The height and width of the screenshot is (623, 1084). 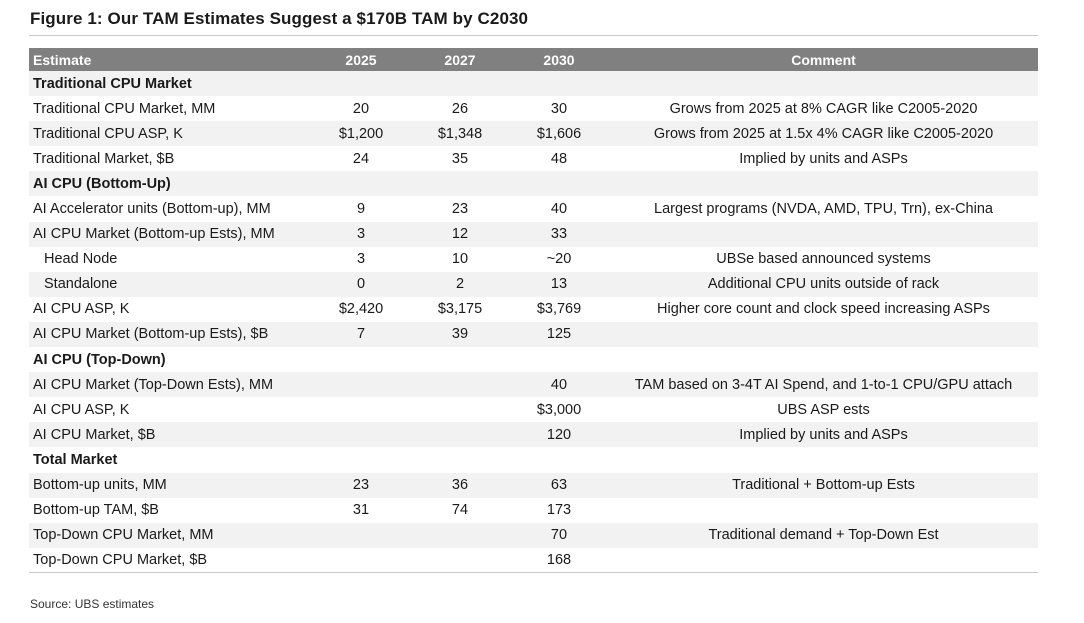 I want to click on table-row: Bottom-up TAM, $B 31 74 173, so click(x=533, y=510).